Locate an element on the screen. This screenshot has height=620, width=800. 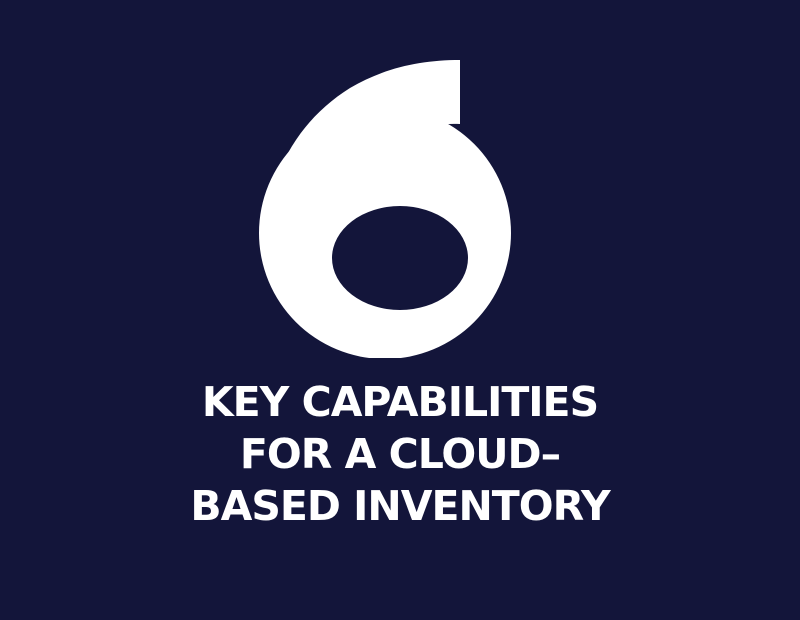
headline-line-3: BASED INVENTORY is located at coordinates (400, 506).